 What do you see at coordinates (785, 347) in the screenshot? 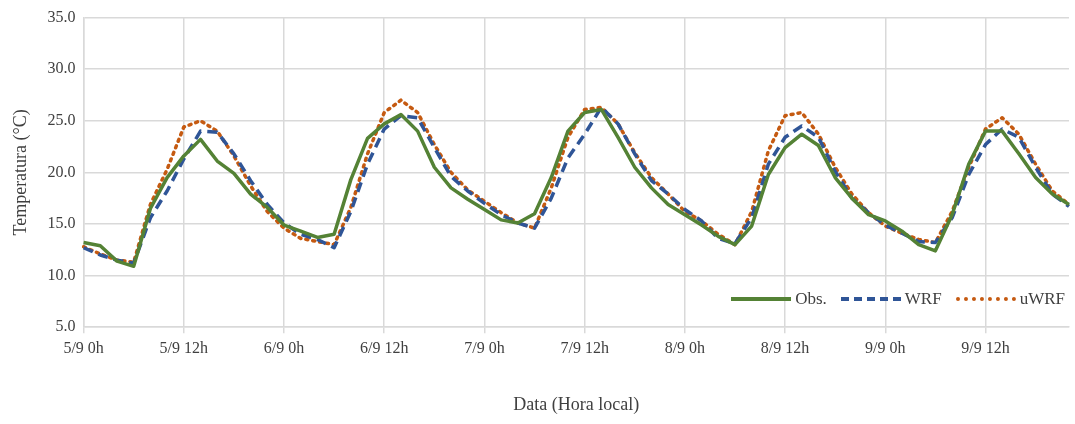
I see `x-tick-label: 8/9 12h` at bounding box center [785, 347].